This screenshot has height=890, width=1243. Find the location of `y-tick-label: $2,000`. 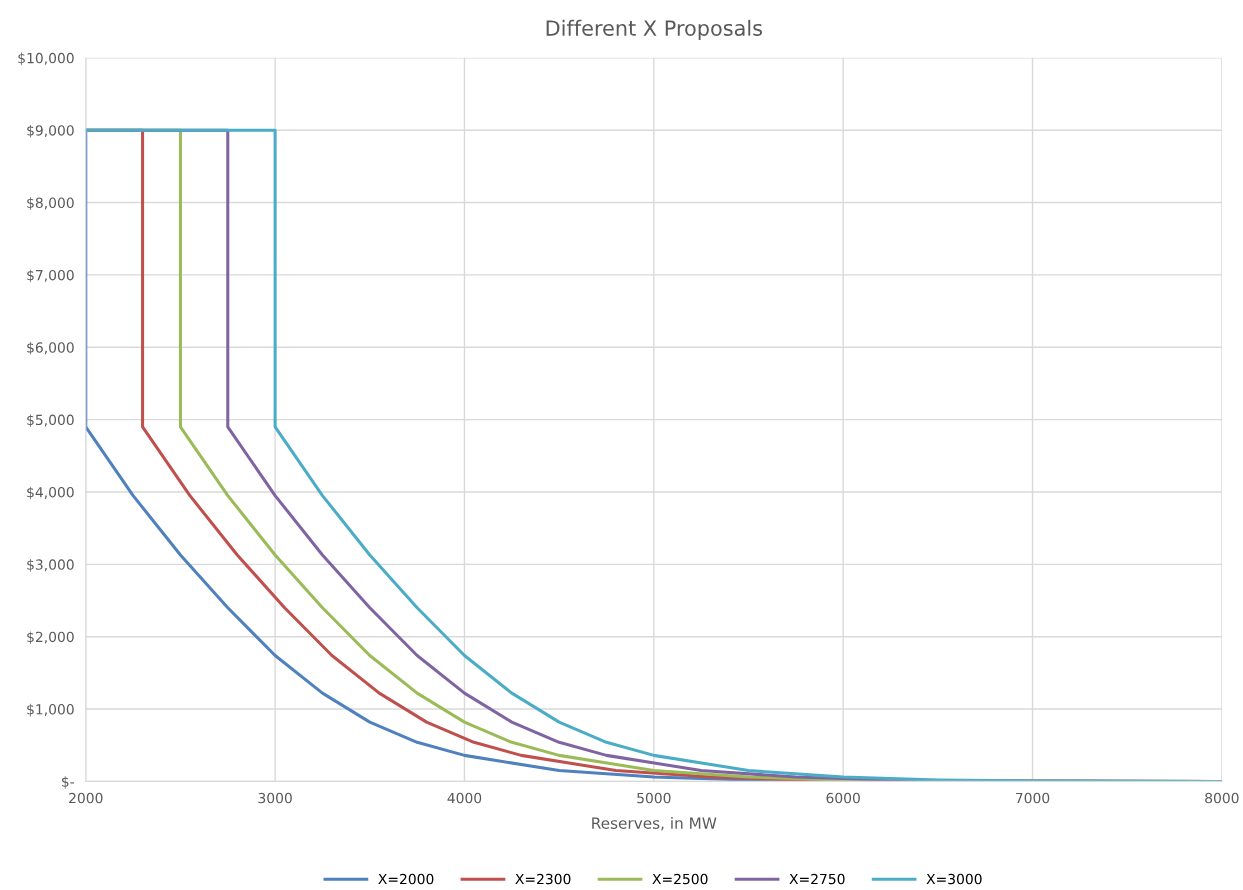

y-tick-label: $2,000 is located at coordinates (50, 638).